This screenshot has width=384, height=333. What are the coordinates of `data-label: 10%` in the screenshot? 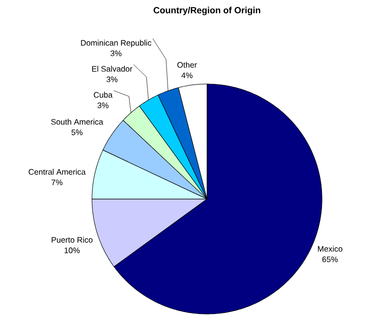 It's located at (72, 251).